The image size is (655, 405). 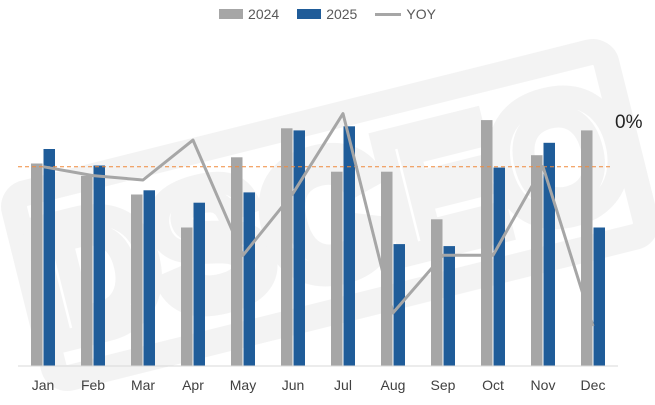 I want to click on bar-2024-aug, so click(x=387, y=268).